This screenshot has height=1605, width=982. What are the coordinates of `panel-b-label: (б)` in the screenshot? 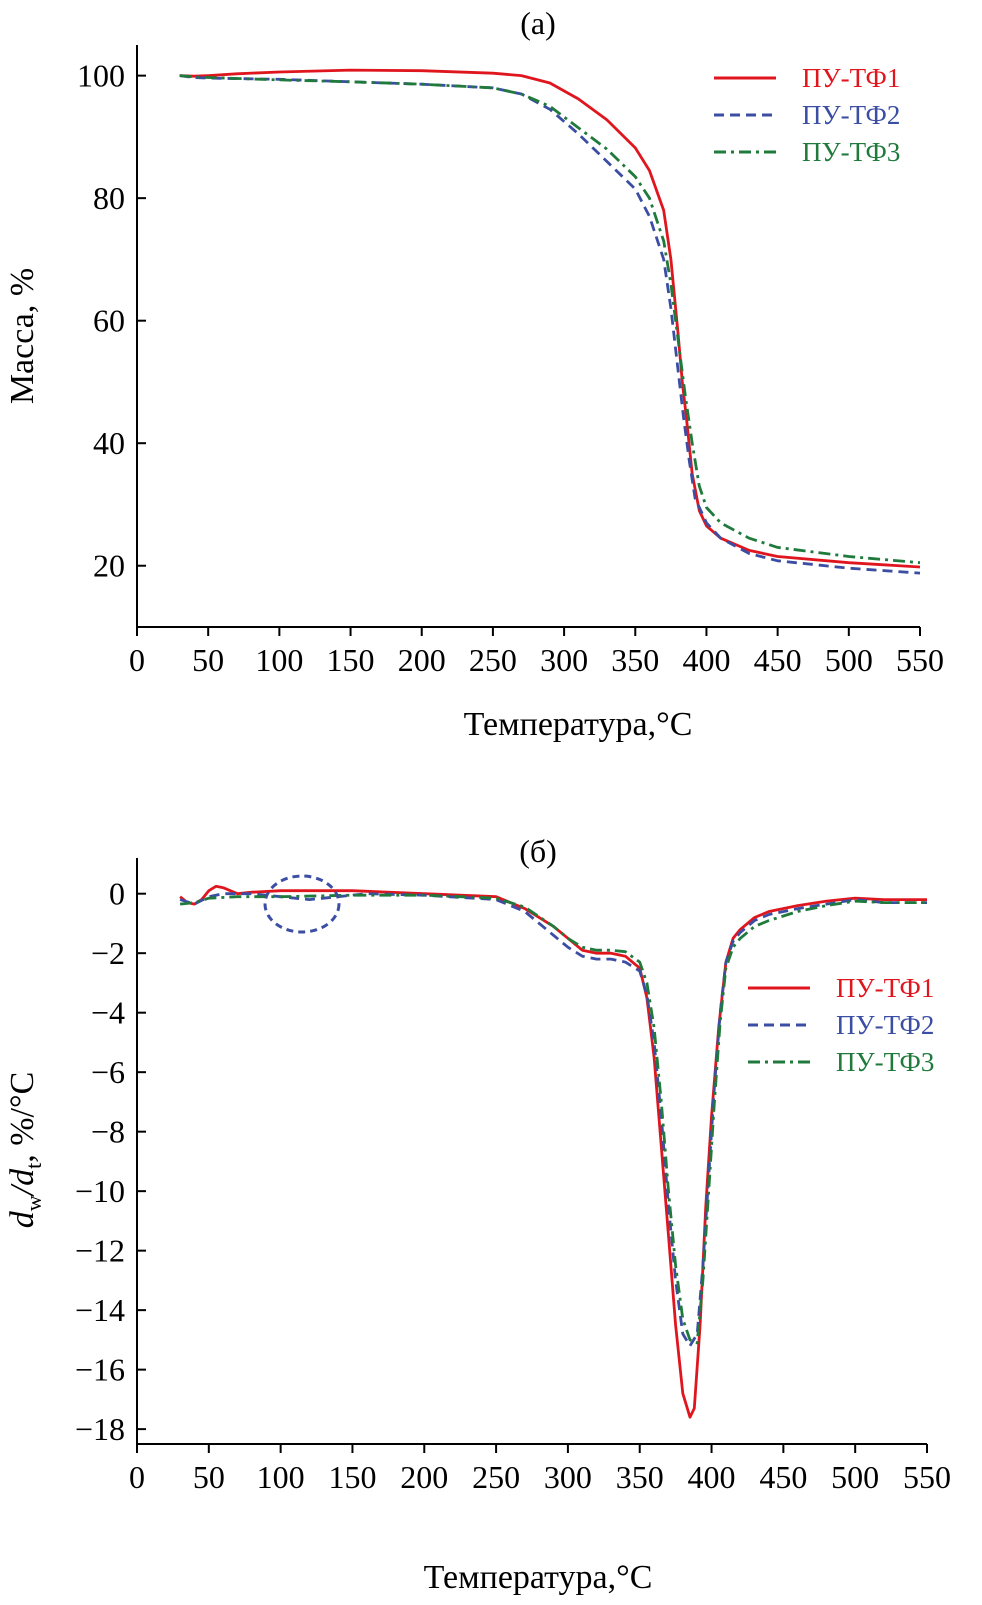 It's located at (538, 851).